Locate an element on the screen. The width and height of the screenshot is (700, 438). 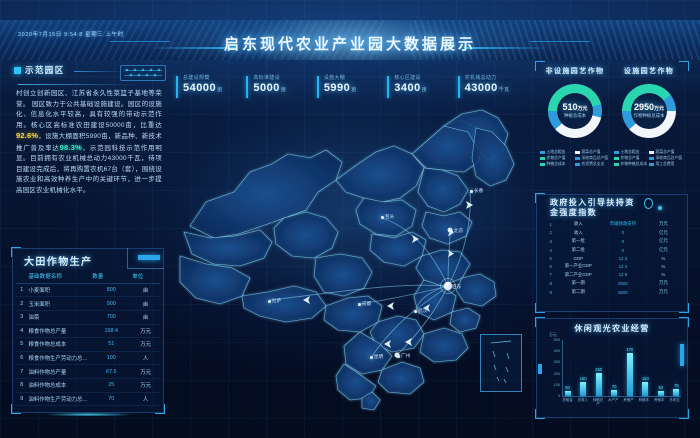
legend-label: 蔬菜总产值 is located at coordinates (665, 152).